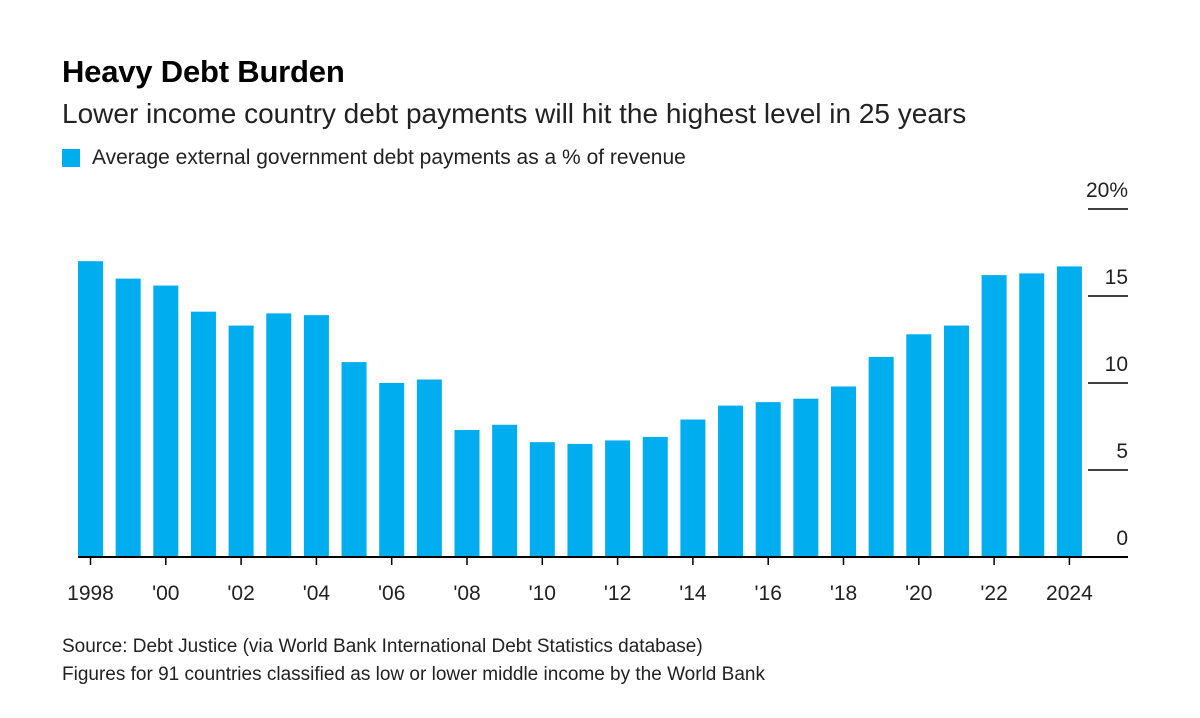 The height and width of the screenshot is (718, 1200). I want to click on y-tick-label: 0, so click(1122, 538).